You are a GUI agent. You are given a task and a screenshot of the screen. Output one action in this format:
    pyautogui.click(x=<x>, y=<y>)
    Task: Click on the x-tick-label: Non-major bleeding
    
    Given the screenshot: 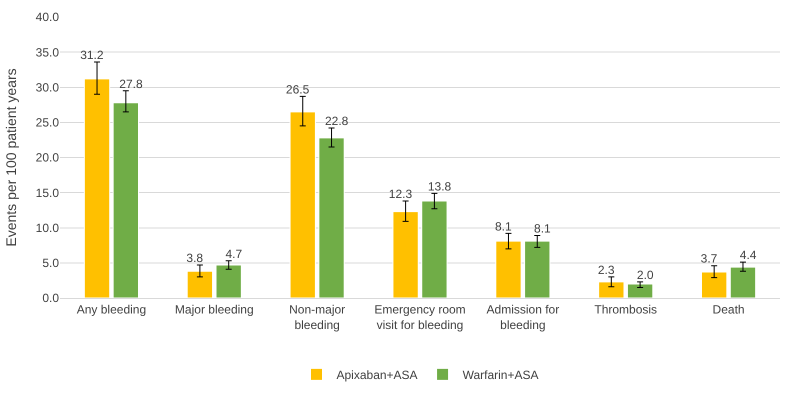 What is the action you would take?
    pyautogui.click(x=317, y=317)
    